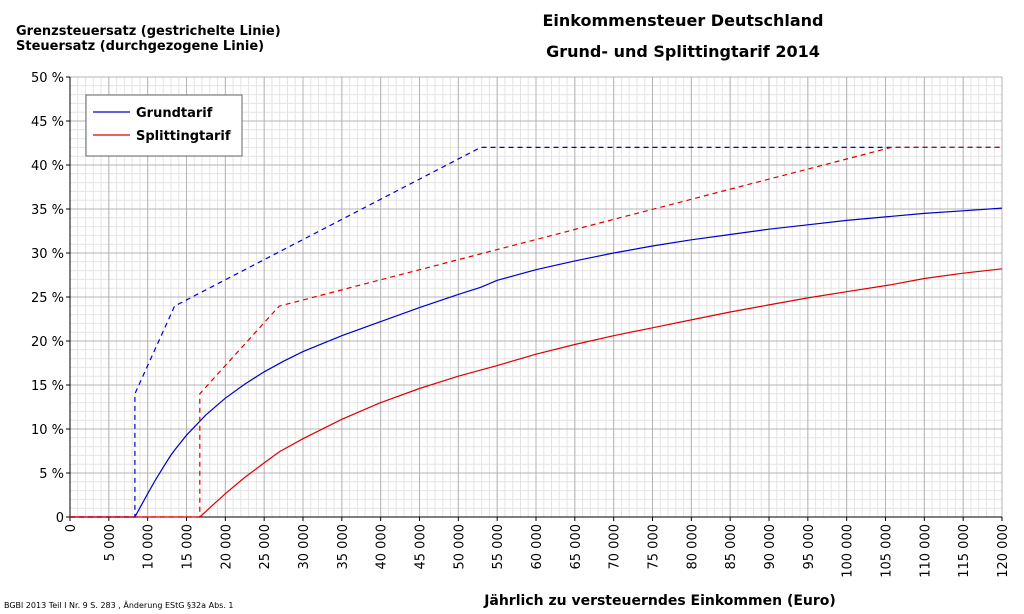  Describe the element at coordinates (925, 551) in the screenshot. I see `x-tick-label: 110 000` at that location.